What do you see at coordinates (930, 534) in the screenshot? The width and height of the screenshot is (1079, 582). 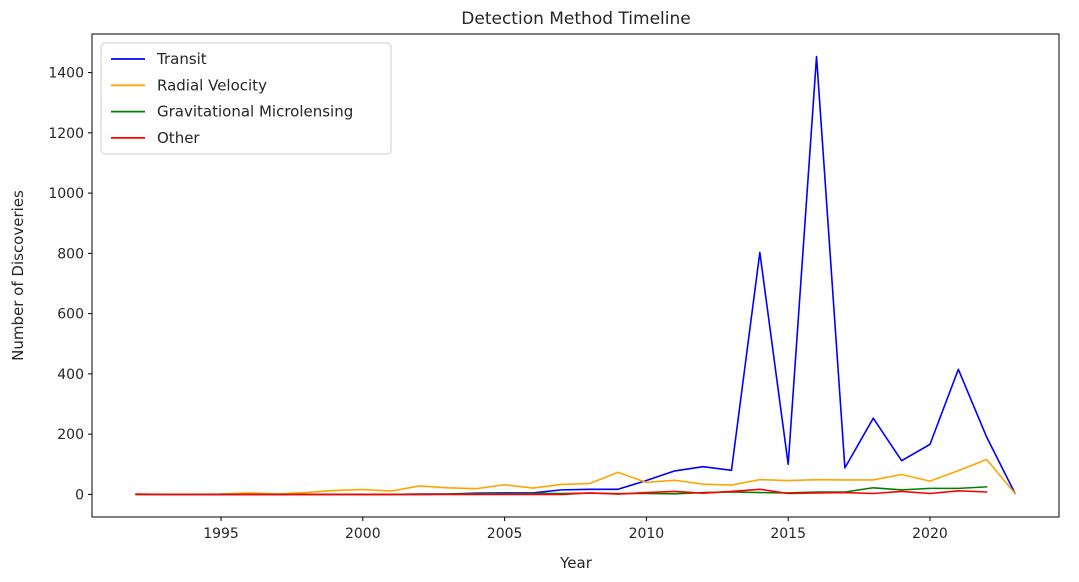 I see `x-tick-label: 2020` at bounding box center [930, 534].